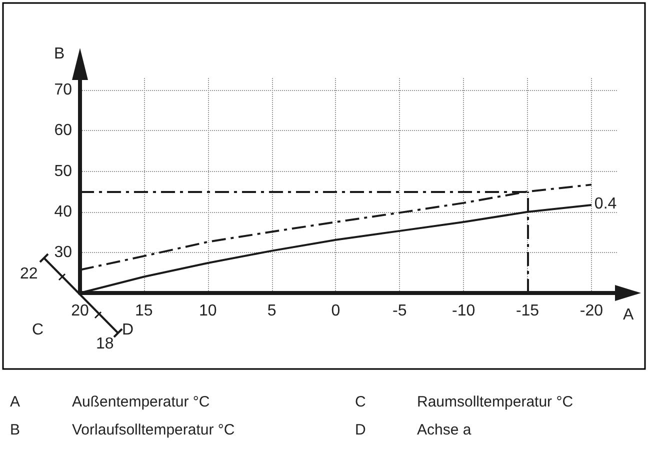 The height and width of the screenshot is (471, 649). I want to click on y-tick-label: 70, so click(63, 90).